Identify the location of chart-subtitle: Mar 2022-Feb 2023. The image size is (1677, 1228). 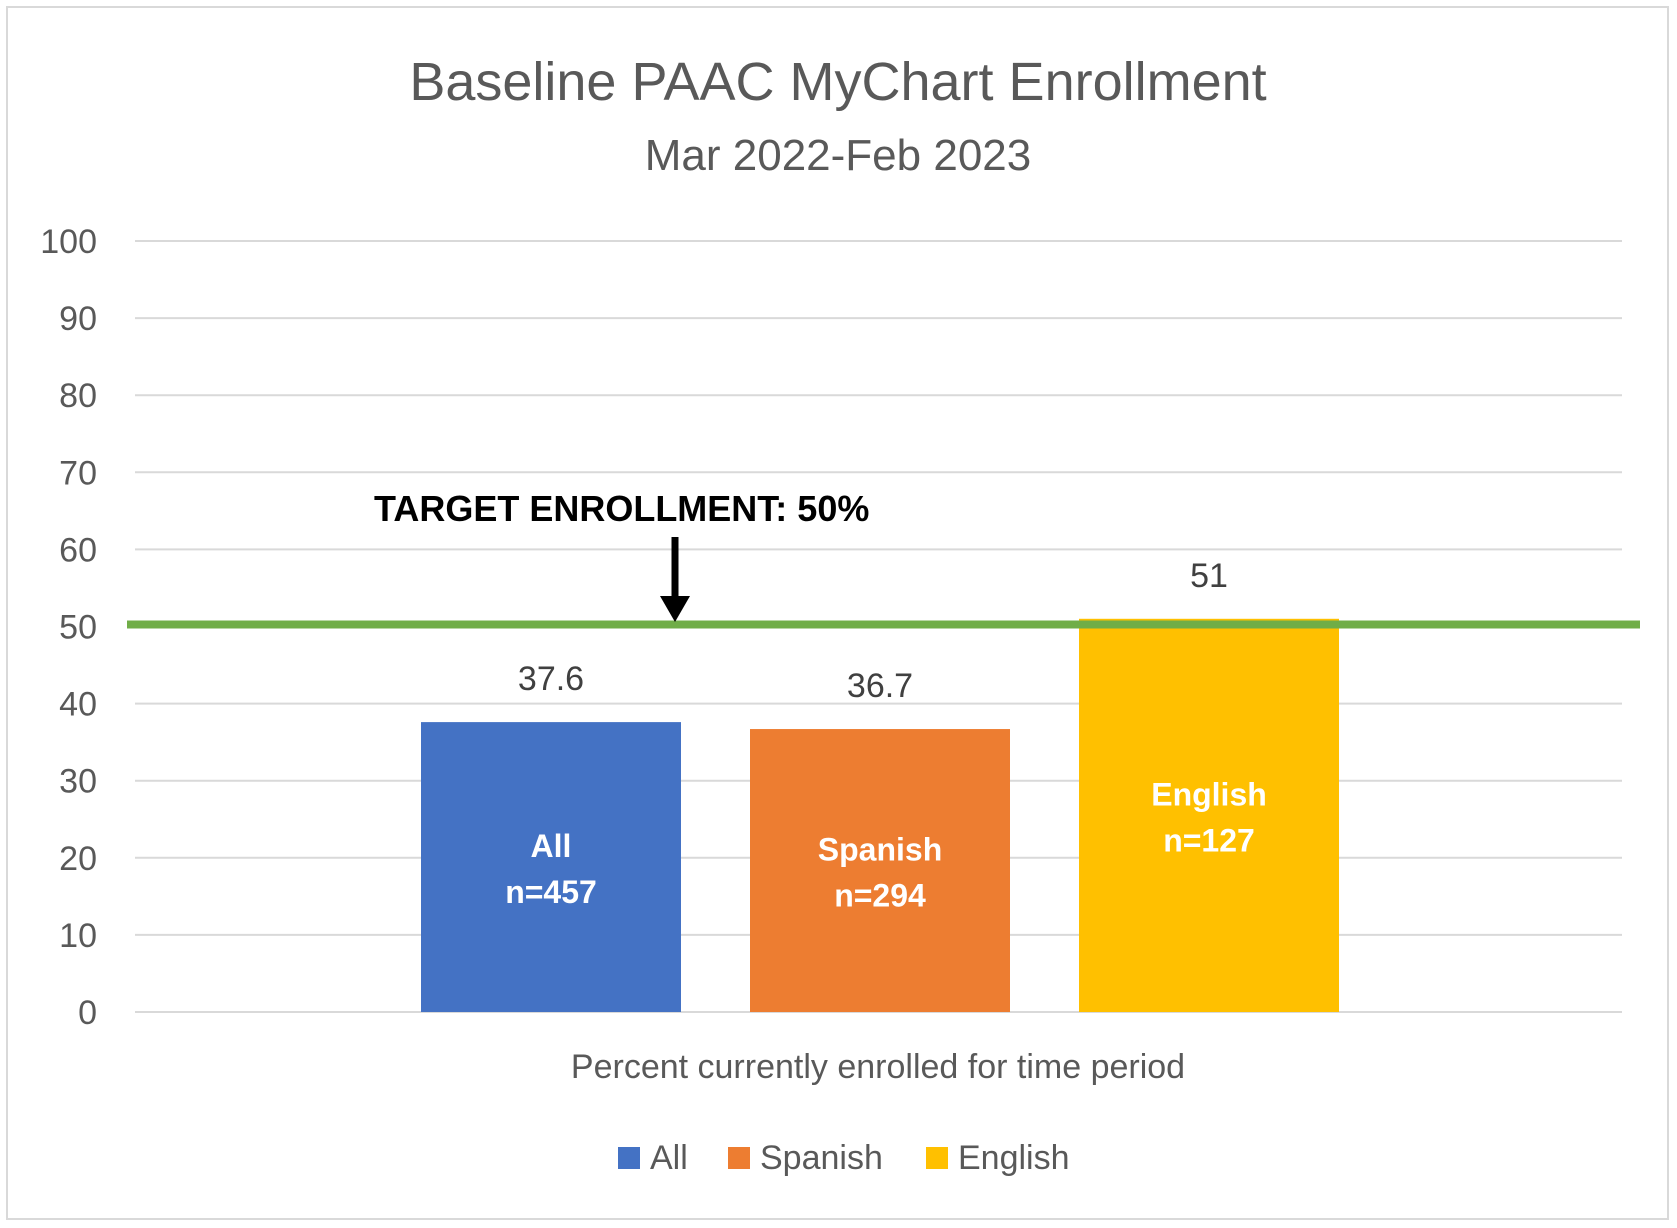
(838, 155).